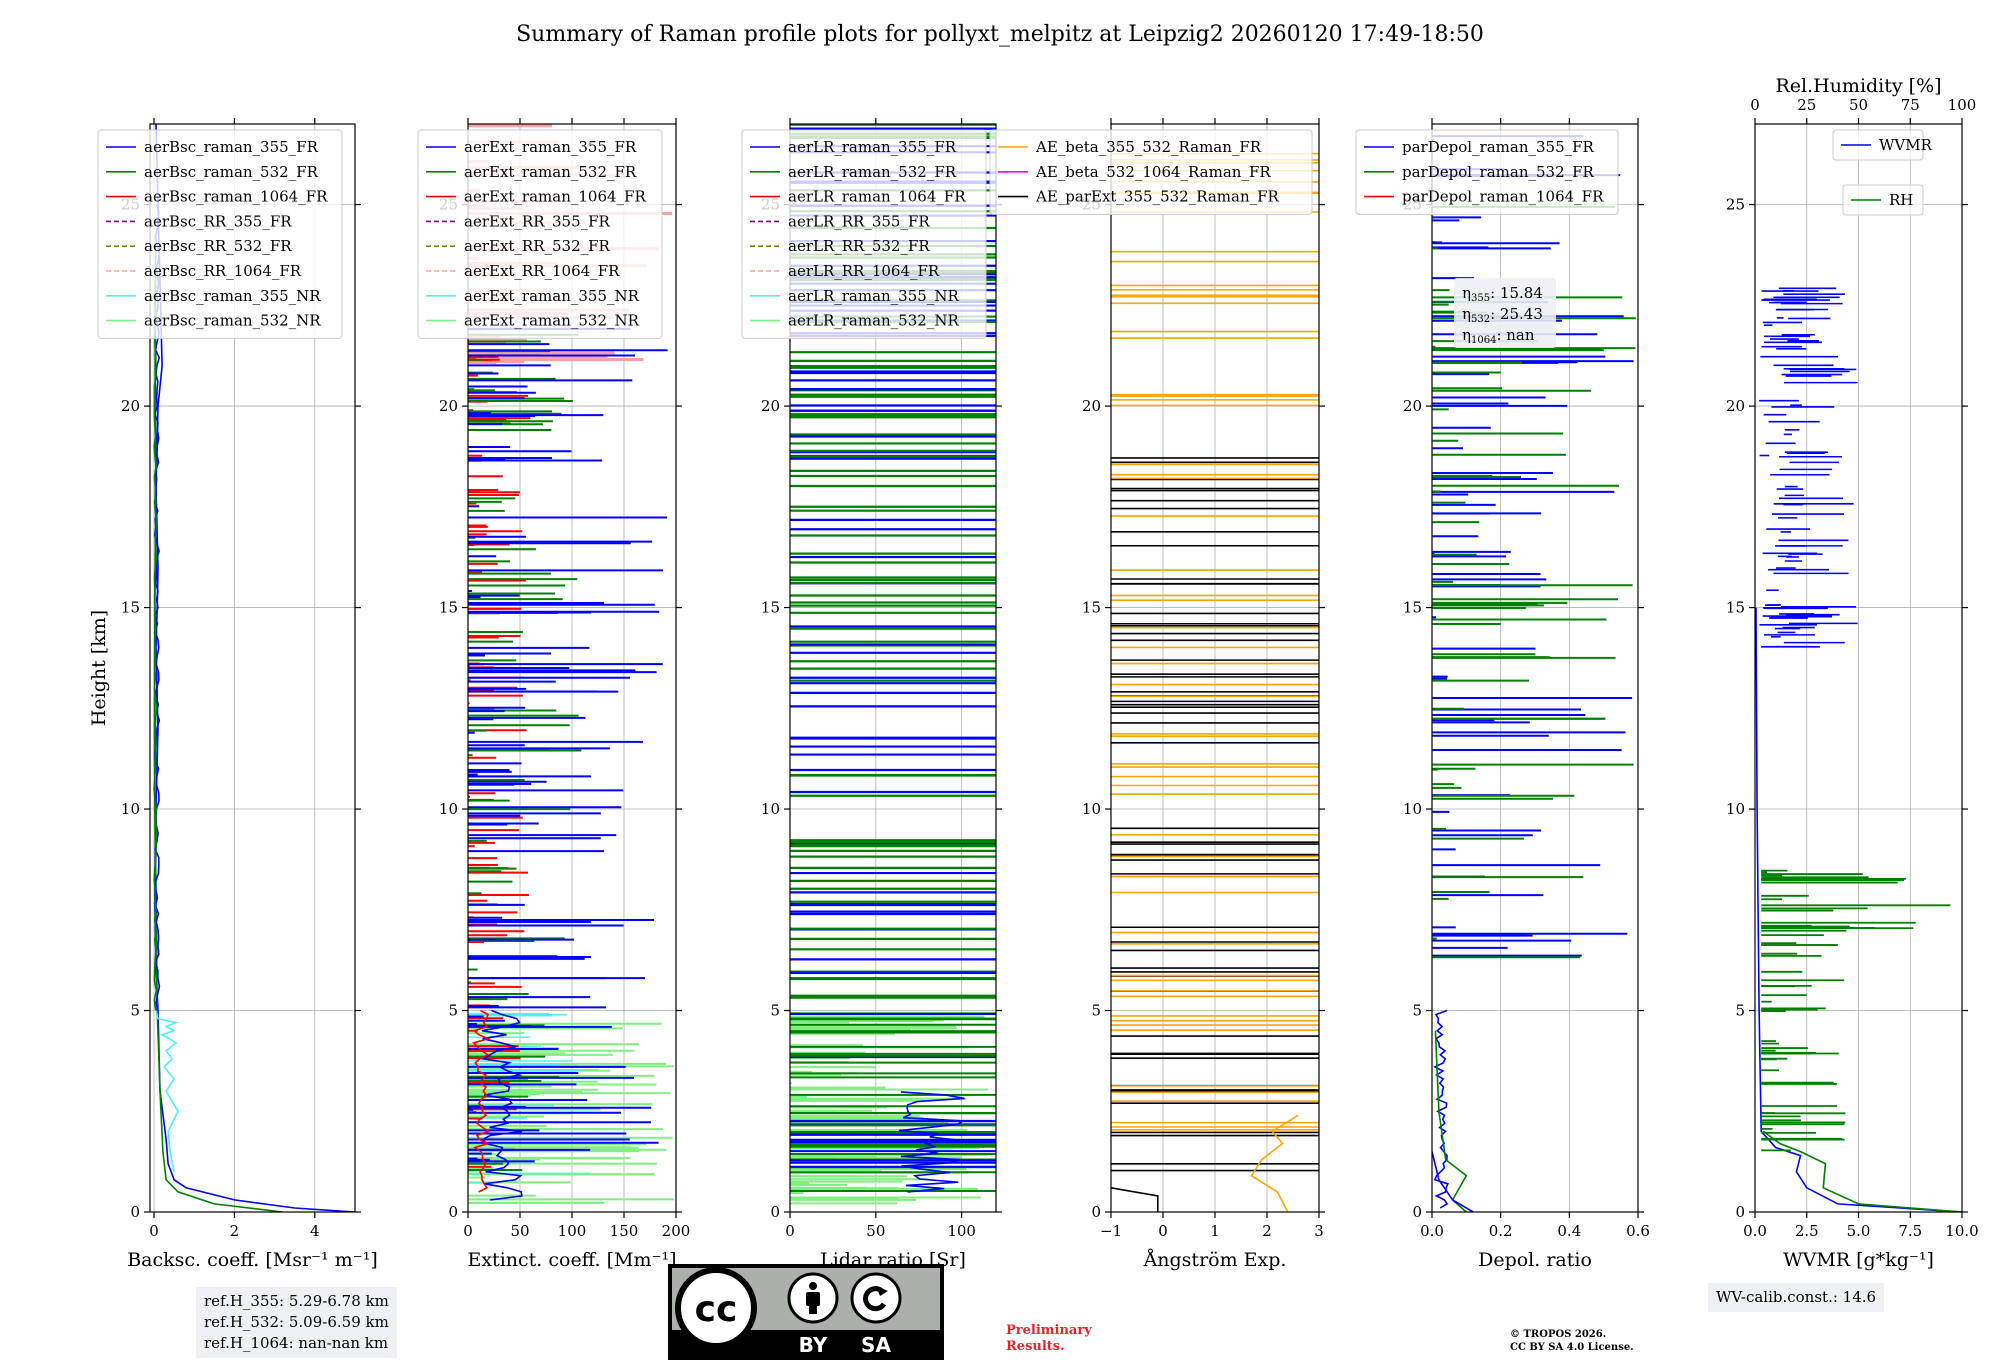 The image size is (2000, 1360). Describe the element at coordinates (542, 271) in the screenshot. I see `legend-entry: aerExt_RR_1064_FR` at that location.